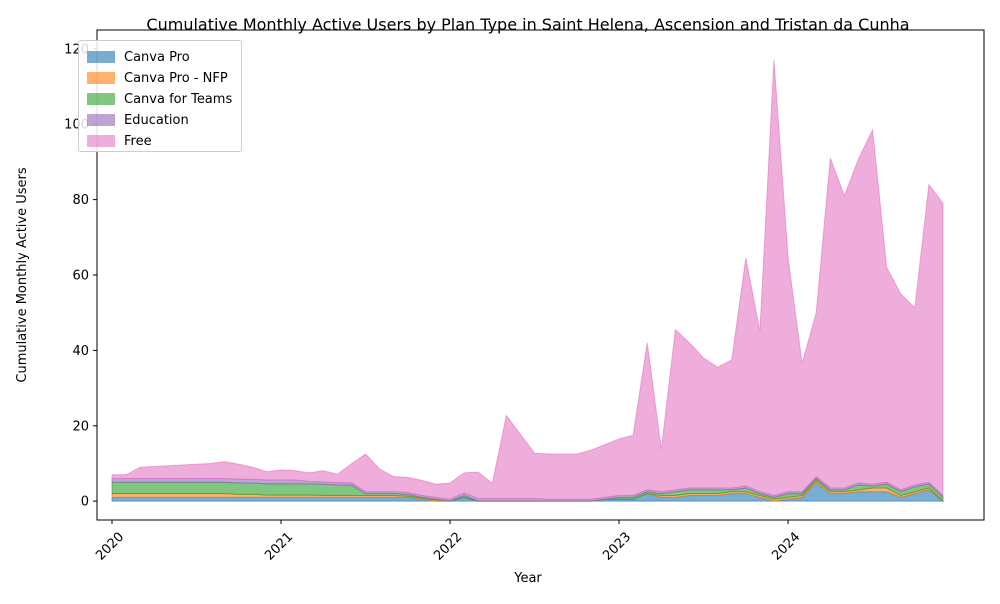  I want to click on x-tick-label: 2023, so click(617, 547).